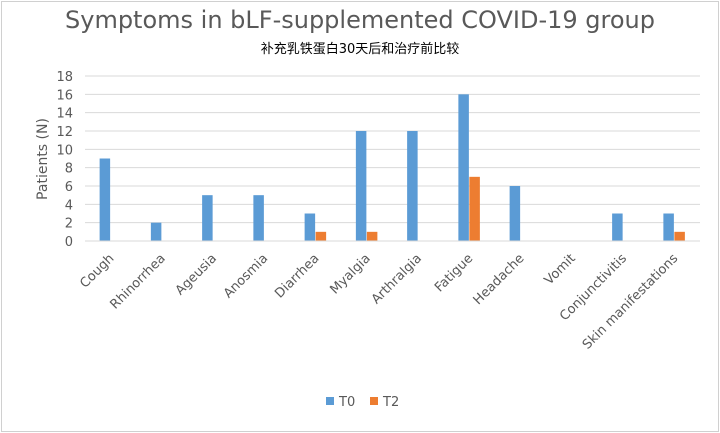 The width and height of the screenshot is (720, 433). Describe the element at coordinates (372, 236) in the screenshot. I see `bar-t2-myalgia` at that location.